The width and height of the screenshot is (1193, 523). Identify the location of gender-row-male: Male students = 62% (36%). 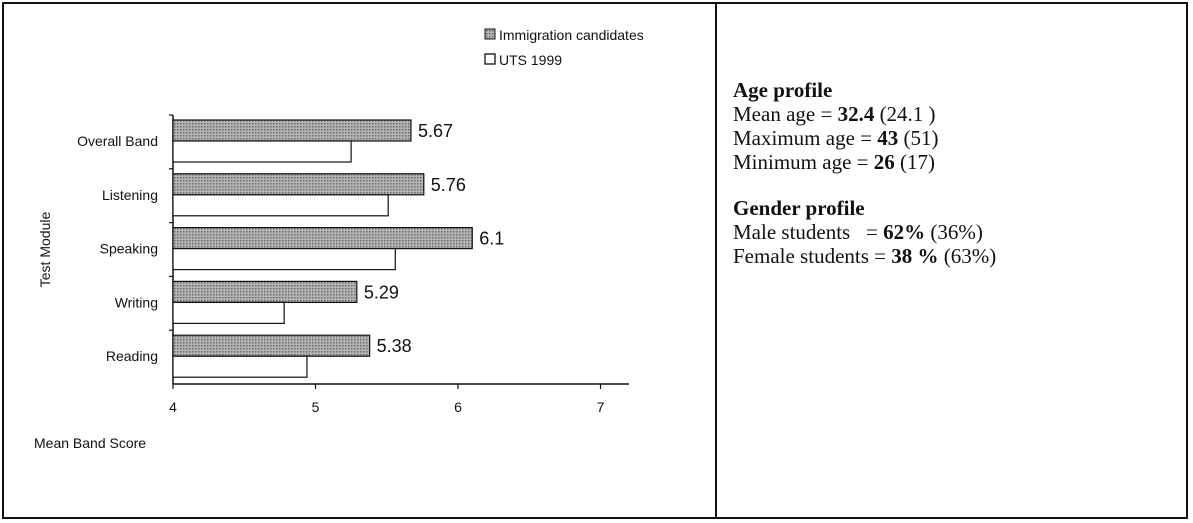
(858, 232).